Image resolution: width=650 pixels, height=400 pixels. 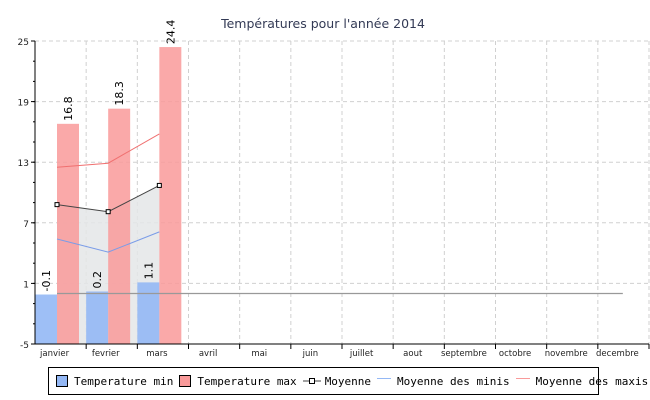 What do you see at coordinates (62, 381) in the screenshot?
I see `legend-swatch-min` at bounding box center [62, 381].